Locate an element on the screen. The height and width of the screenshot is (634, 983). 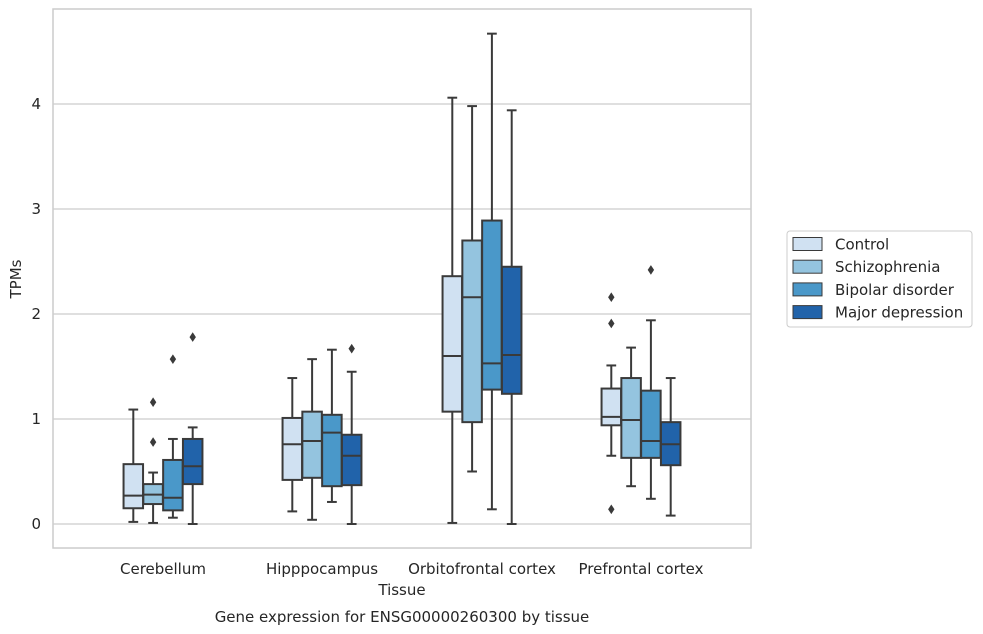
legend-frame is located at coordinates (879, 279).